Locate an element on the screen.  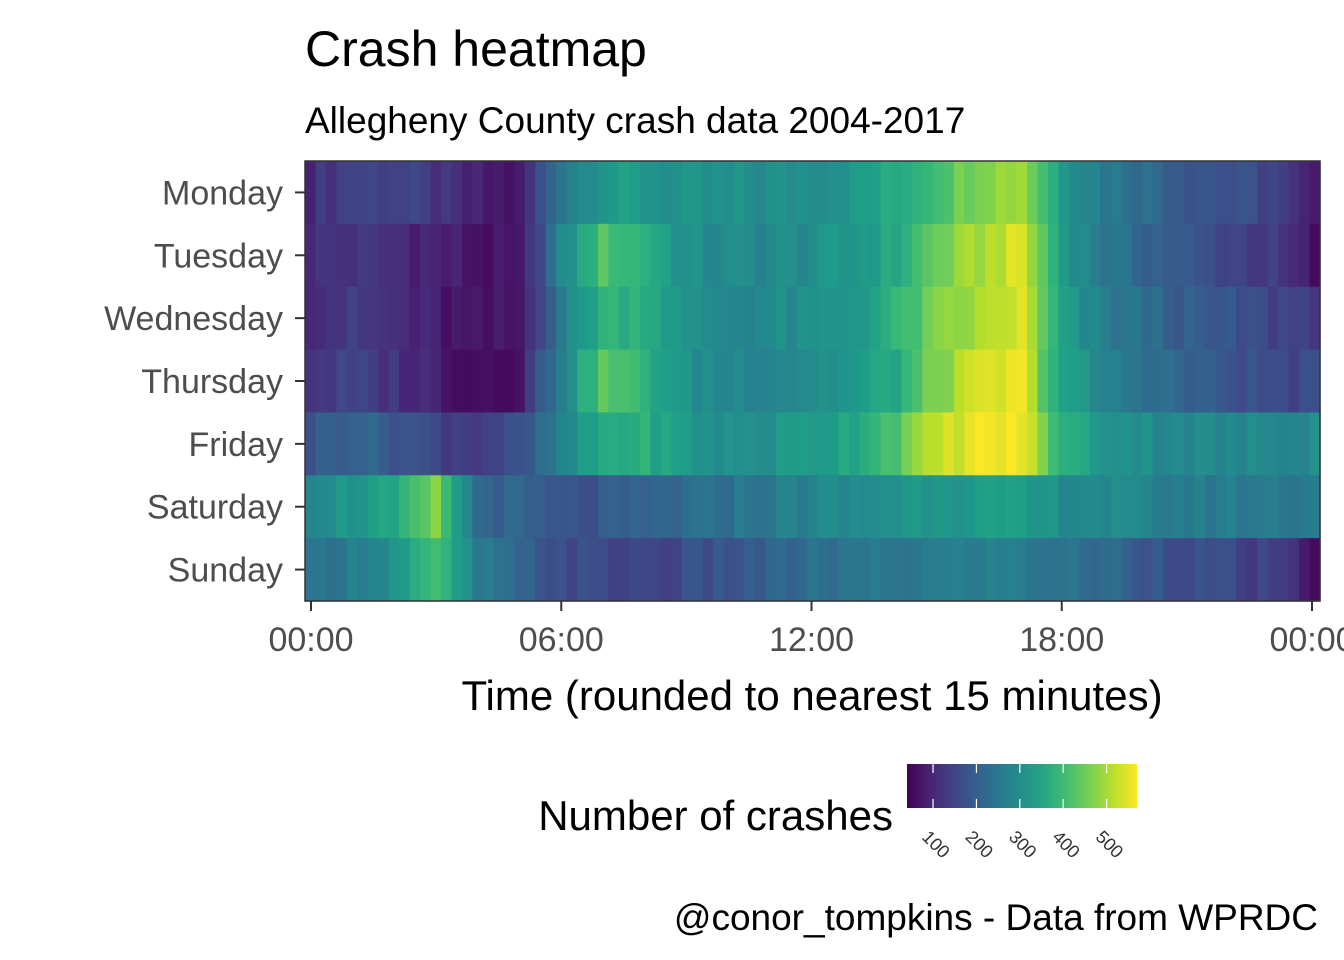
x-axis: 00:00 06:00 12:00 18:00 00:00 is located at coordinates (806, 630).